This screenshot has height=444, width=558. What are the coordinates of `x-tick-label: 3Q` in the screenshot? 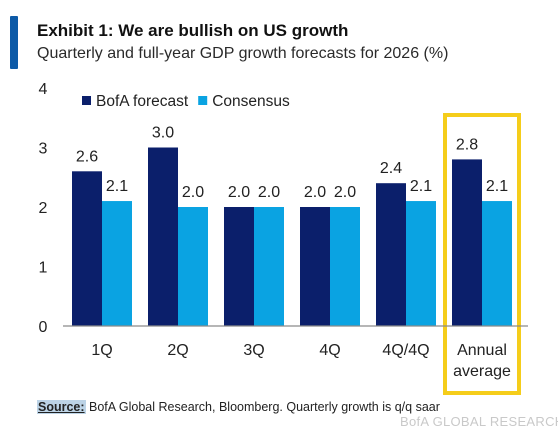 It's located at (253, 350).